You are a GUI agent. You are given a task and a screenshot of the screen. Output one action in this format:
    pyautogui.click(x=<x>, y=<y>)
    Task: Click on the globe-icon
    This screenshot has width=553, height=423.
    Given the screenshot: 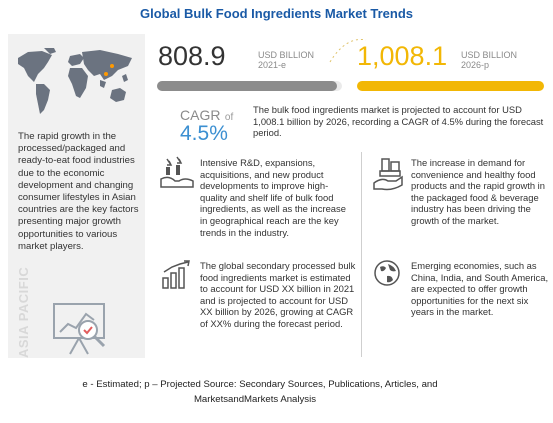 What is the action you would take?
    pyautogui.click(x=387, y=273)
    